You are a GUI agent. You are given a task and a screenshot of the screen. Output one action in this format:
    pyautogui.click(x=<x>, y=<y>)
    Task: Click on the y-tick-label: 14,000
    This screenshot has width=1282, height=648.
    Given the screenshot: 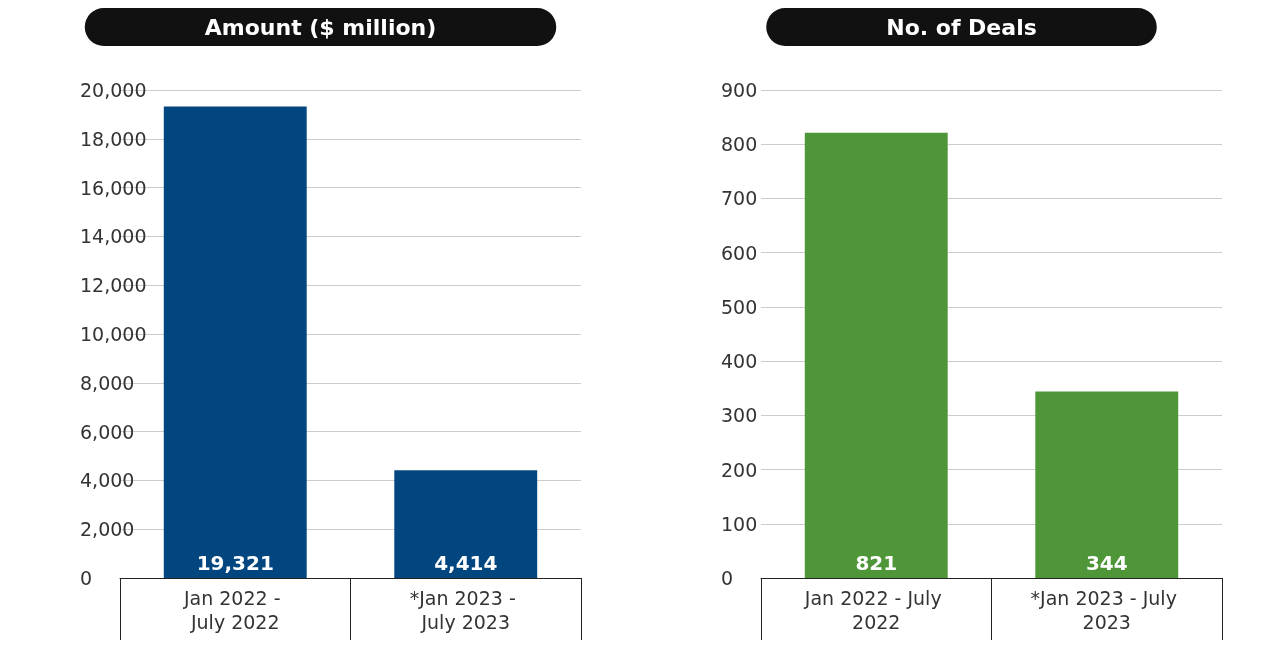 What is the action you would take?
    pyautogui.click(x=113, y=236)
    